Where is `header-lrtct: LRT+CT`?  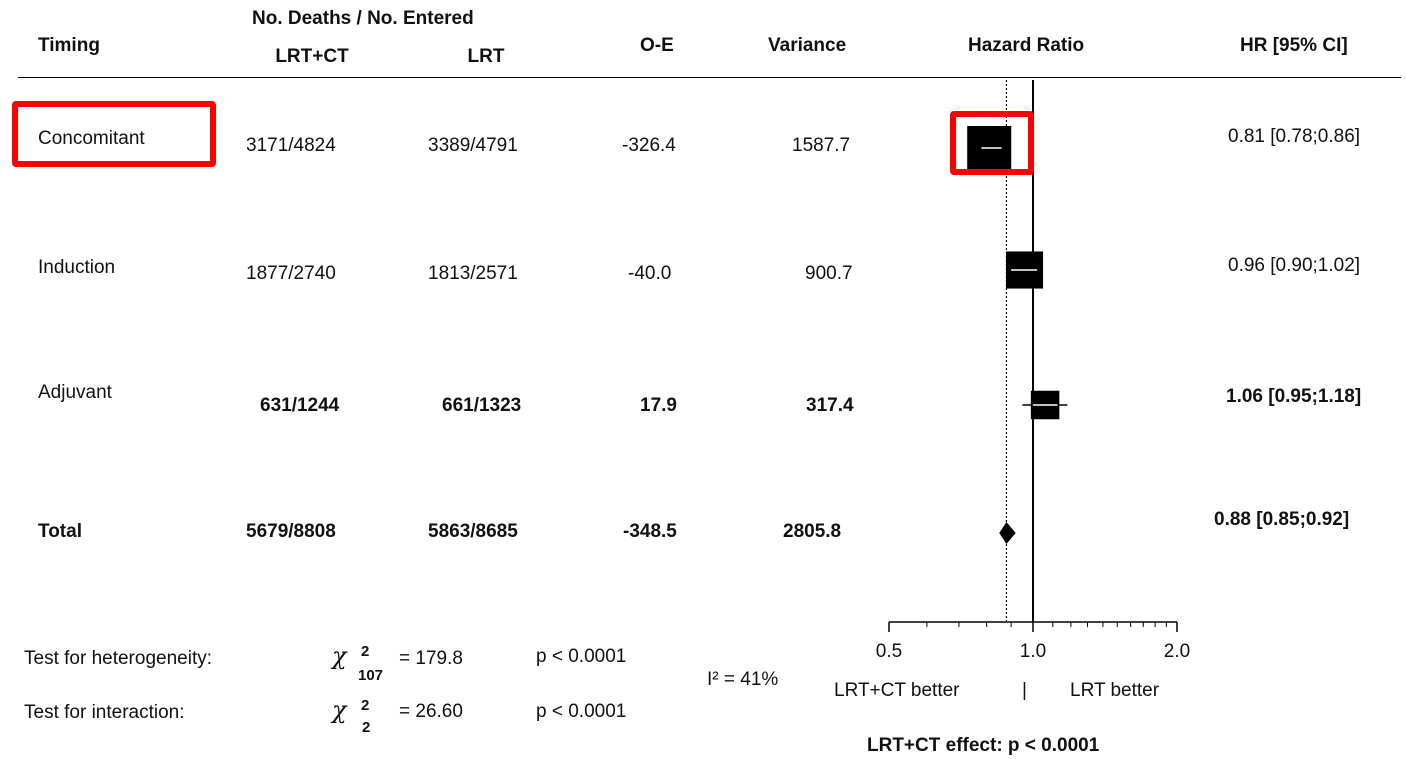
header-lrtct: LRT+CT is located at coordinates (312, 56).